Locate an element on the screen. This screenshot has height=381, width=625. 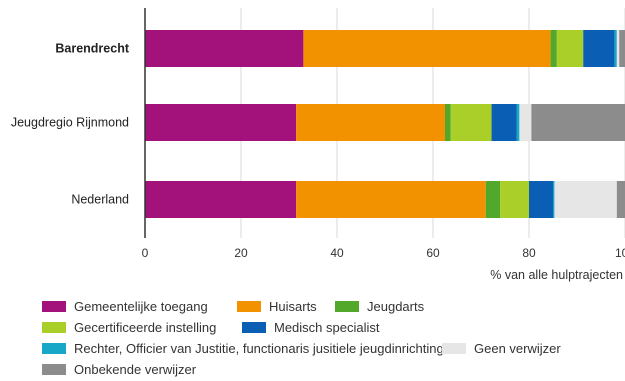
bar-barendrecht-geen-verwijzer is located at coordinates (618, 48).